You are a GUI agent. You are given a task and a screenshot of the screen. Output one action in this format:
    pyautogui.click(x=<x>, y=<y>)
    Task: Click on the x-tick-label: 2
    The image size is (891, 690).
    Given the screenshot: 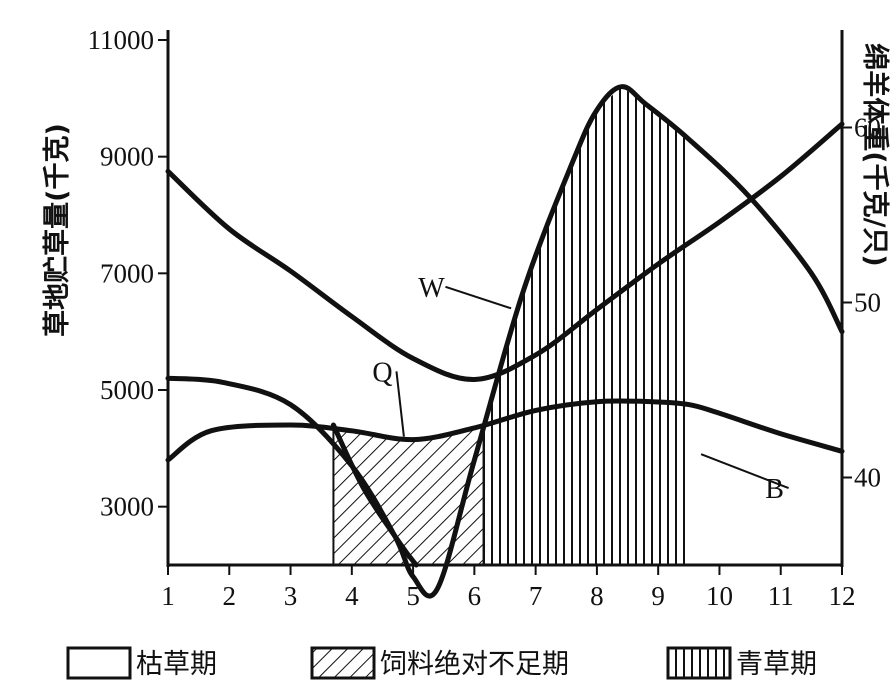 What is the action you would take?
    pyautogui.click(x=230, y=596)
    